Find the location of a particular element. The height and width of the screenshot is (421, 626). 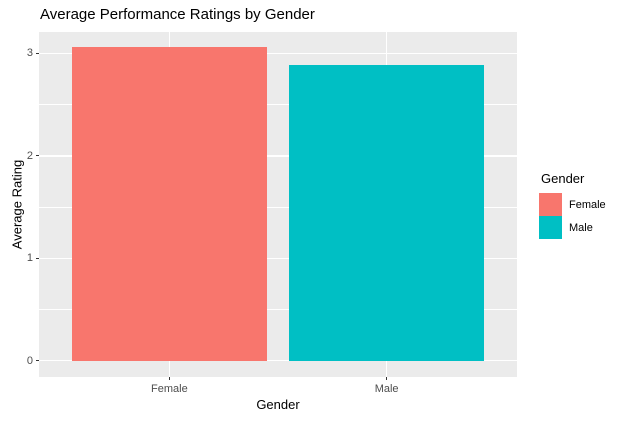

y-tick-label: 0 is located at coordinates (29, 360).